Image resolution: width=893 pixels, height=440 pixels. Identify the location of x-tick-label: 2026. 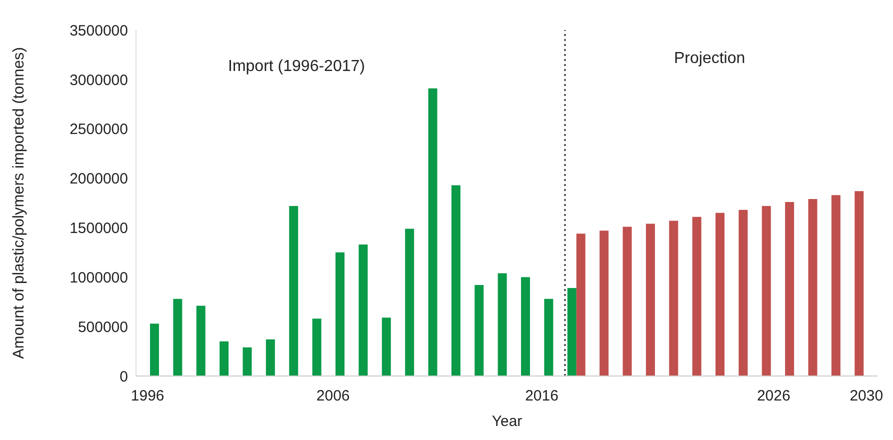
(773, 396).